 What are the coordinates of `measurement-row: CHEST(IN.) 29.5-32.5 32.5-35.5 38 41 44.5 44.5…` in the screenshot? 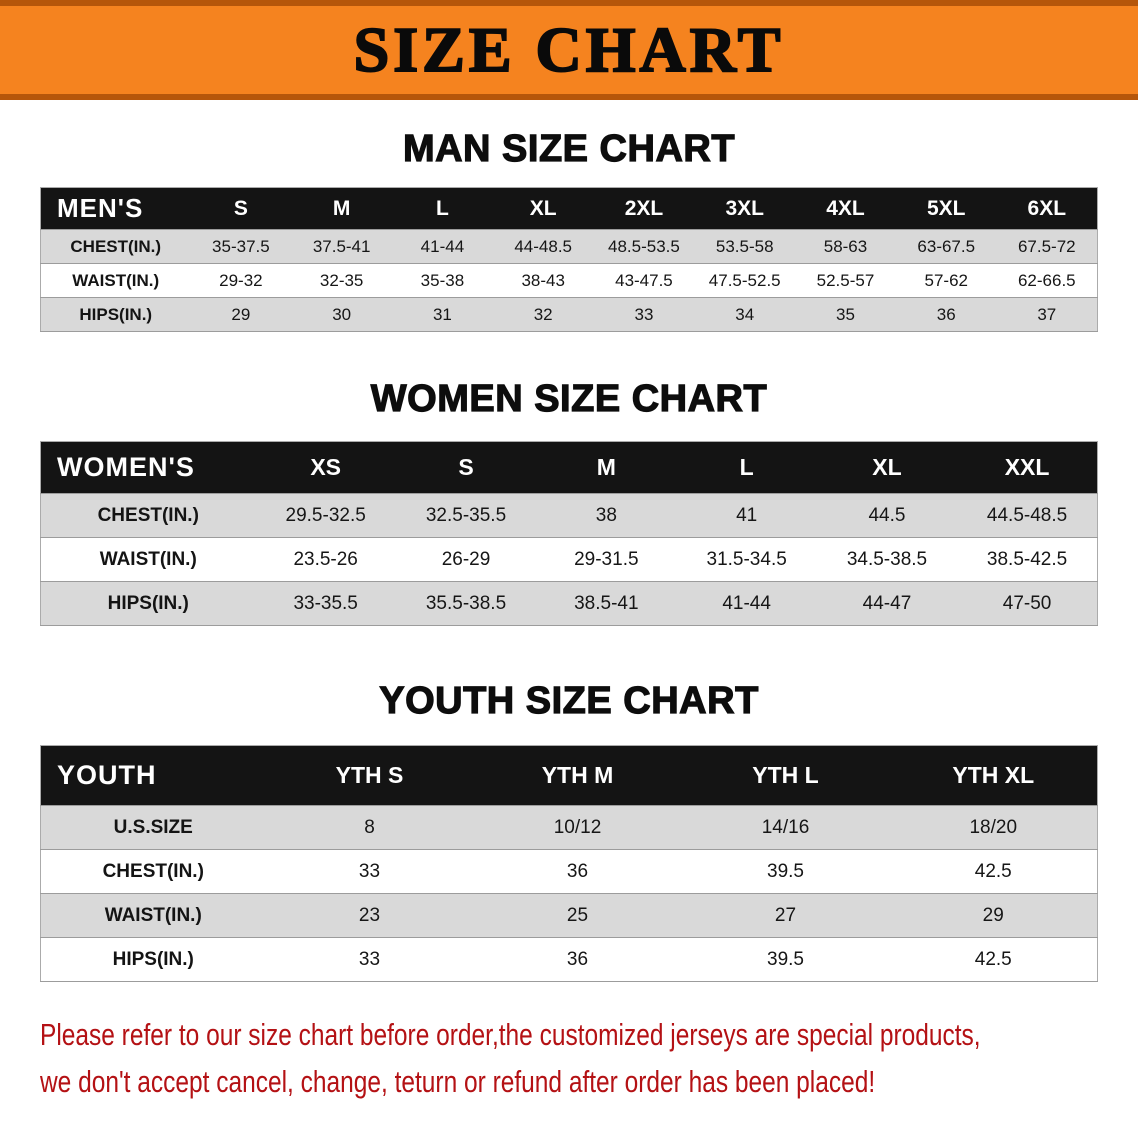 It's located at (569, 515).